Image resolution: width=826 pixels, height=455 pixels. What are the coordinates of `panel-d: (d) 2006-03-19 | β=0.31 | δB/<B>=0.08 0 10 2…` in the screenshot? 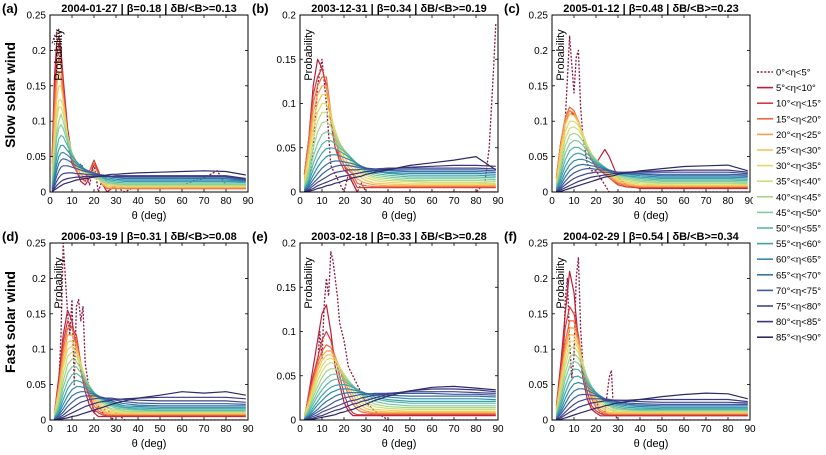 It's located at (128, 339).